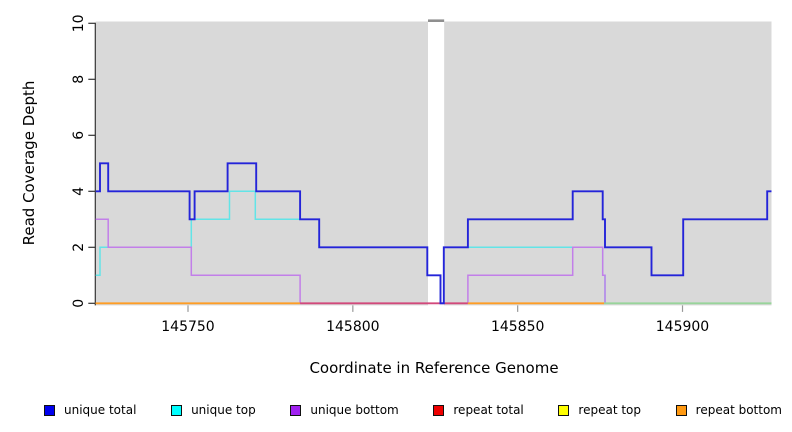 Image resolution: width=792 pixels, height=432 pixels. Describe the element at coordinates (610, 410) in the screenshot. I see `legend-label: repeat top` at that location.